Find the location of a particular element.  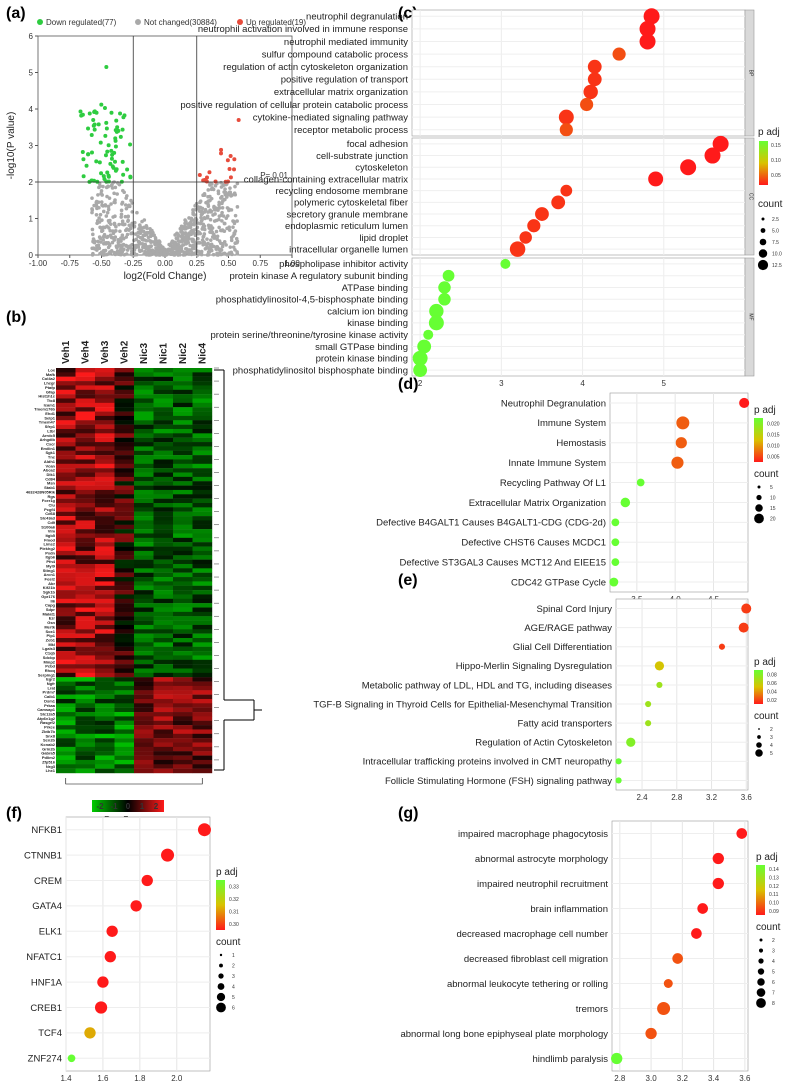

legend-count-tick: 5 is located at coordinates (233, 998).